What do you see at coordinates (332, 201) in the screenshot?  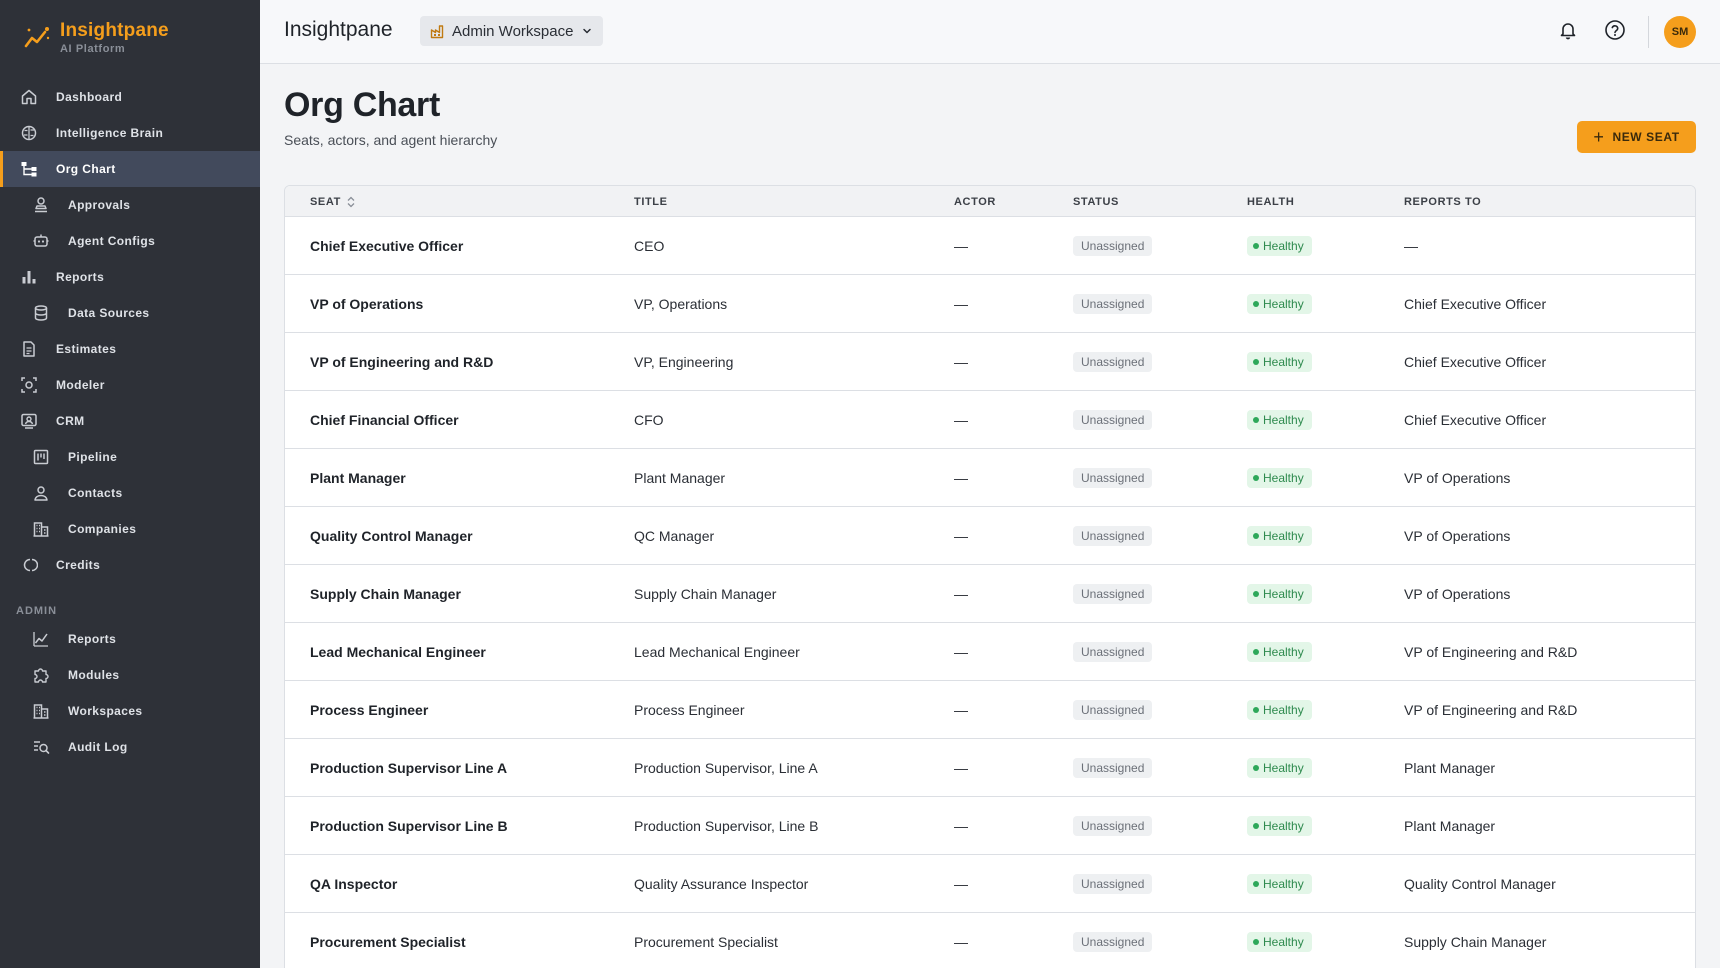 I see `column-header-seat: SEAT` at bounding box center [332, 201].